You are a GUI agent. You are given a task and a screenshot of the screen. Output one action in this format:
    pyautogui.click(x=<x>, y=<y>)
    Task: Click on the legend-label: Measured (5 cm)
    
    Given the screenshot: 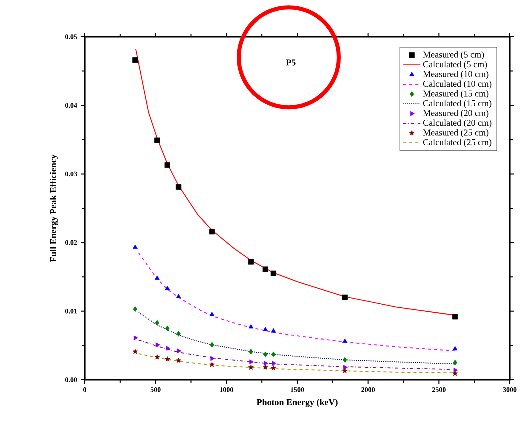 What is the action you would take?
    pyautogui.click(x=453, y=55)
    